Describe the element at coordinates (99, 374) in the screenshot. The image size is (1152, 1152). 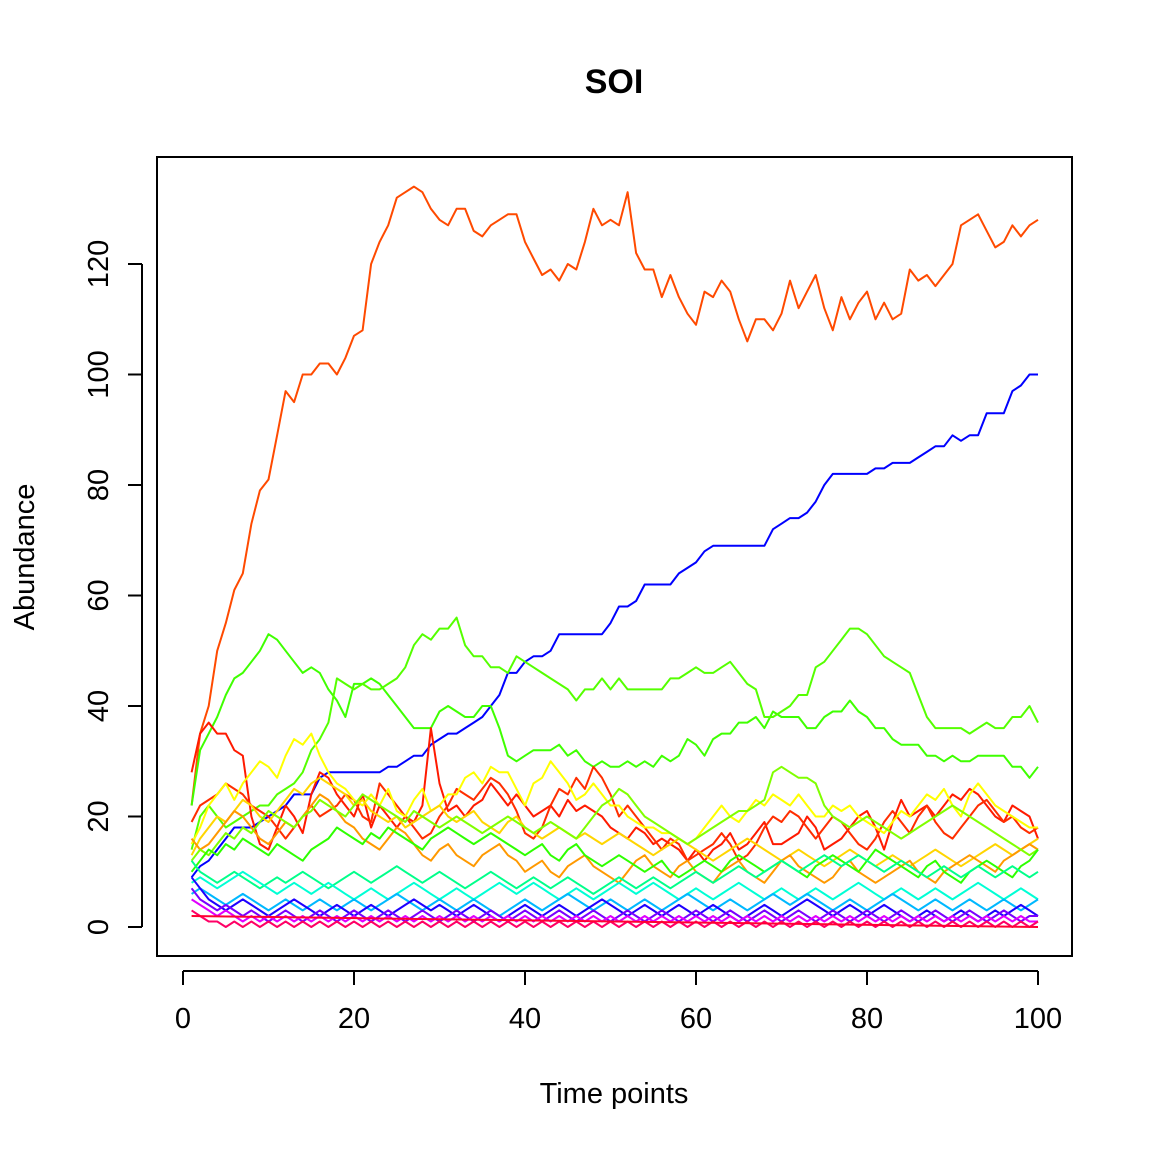
I see `y-tick-label: 100` at that location.